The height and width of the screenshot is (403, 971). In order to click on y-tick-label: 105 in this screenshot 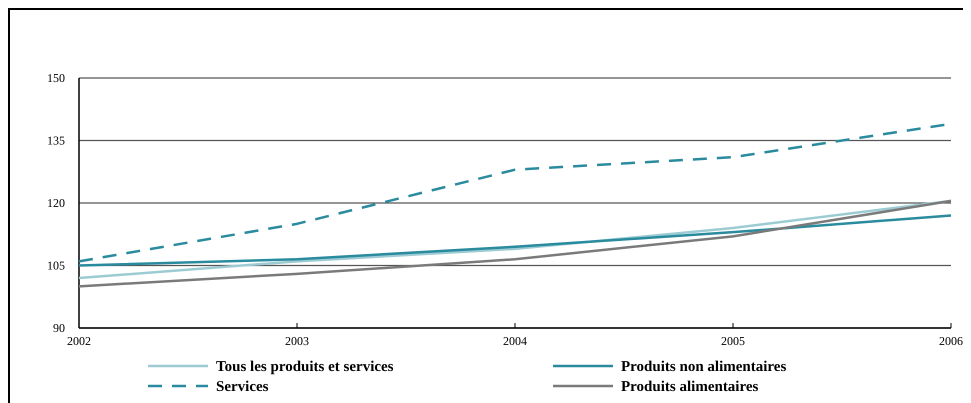, I will do `click(56, 265)`.